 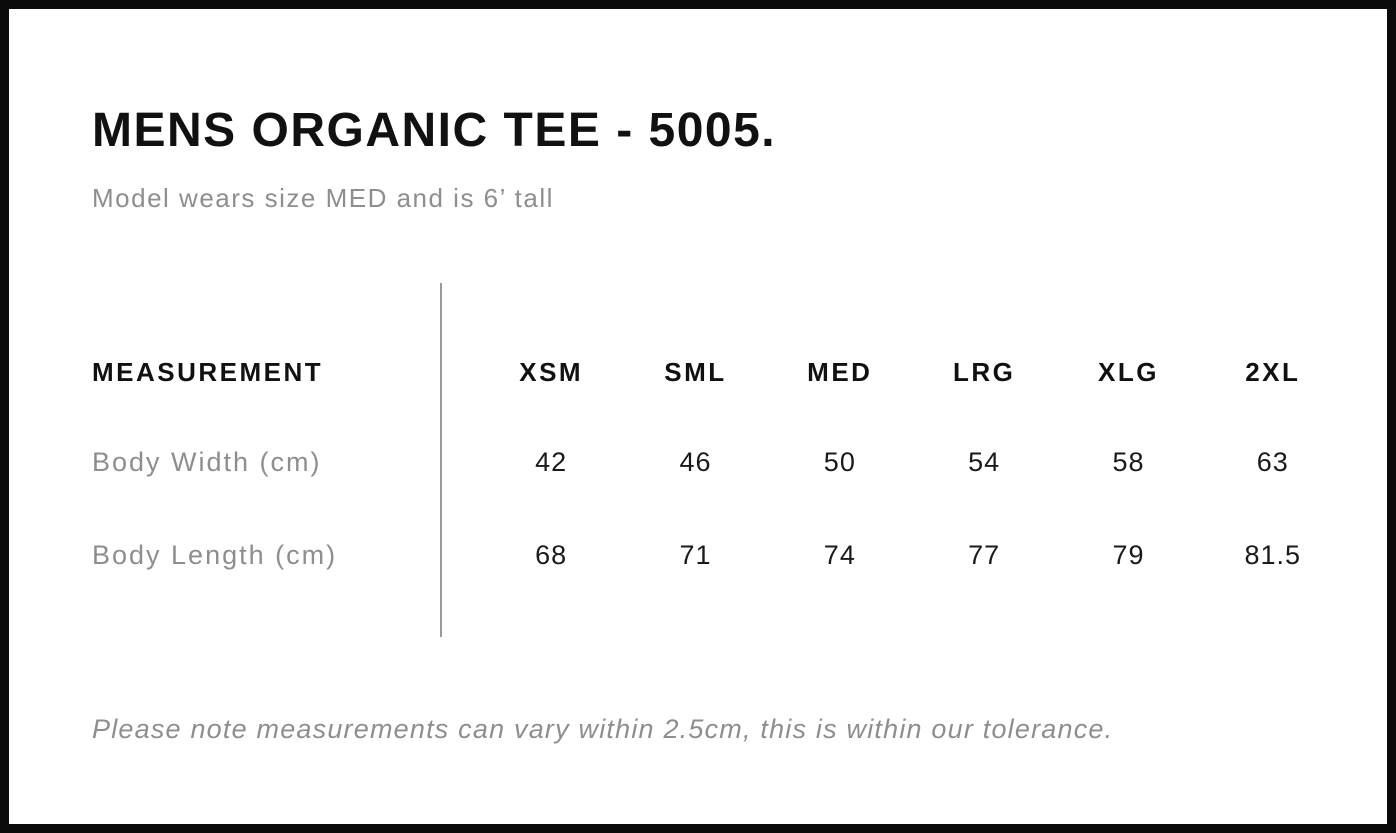 I want to click on size-header-xlg: XLG, so click(x=1128, y=372).